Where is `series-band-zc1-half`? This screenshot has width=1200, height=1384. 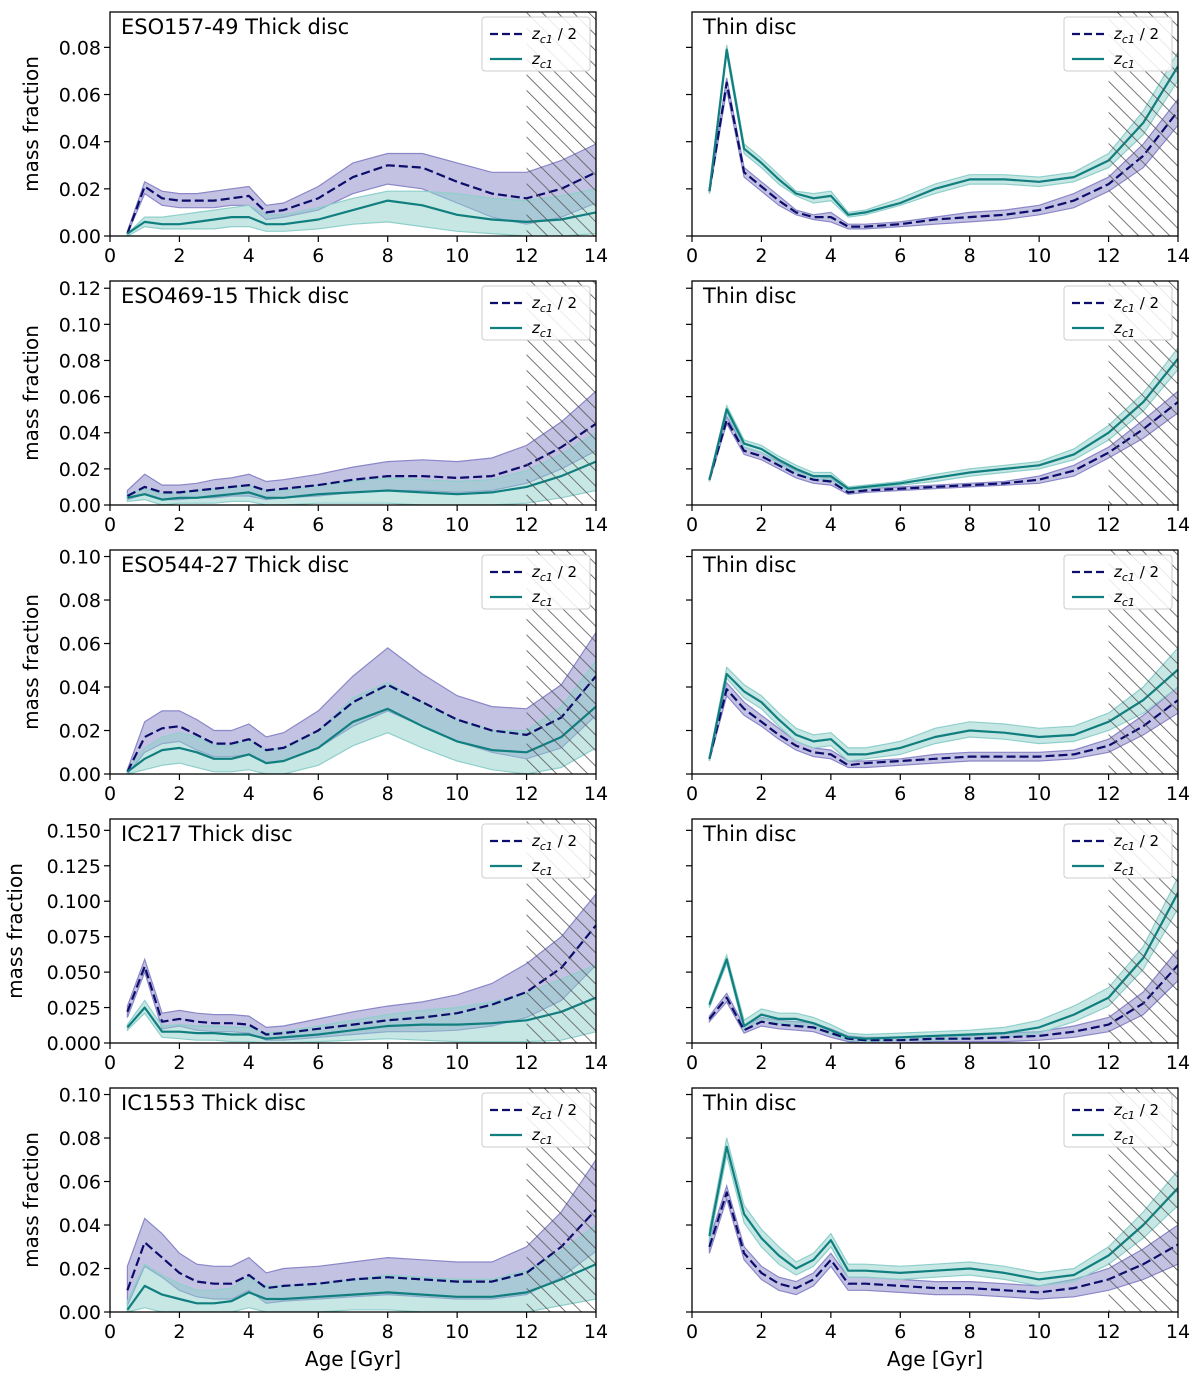
series-band-zc1-half is located at coordinates (943, 1241).